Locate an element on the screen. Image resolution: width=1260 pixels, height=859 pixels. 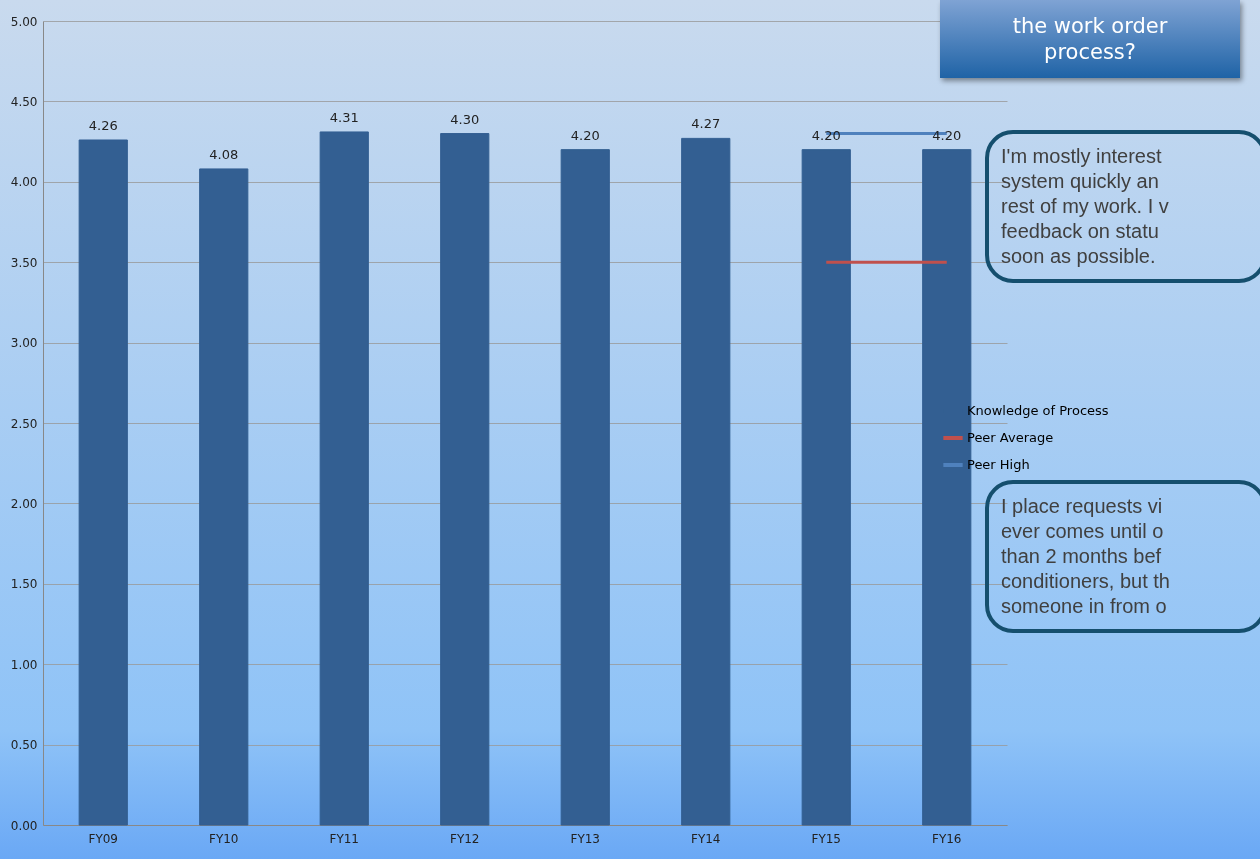
x-tick-label: FY16 is located at coordinates (946, 838).